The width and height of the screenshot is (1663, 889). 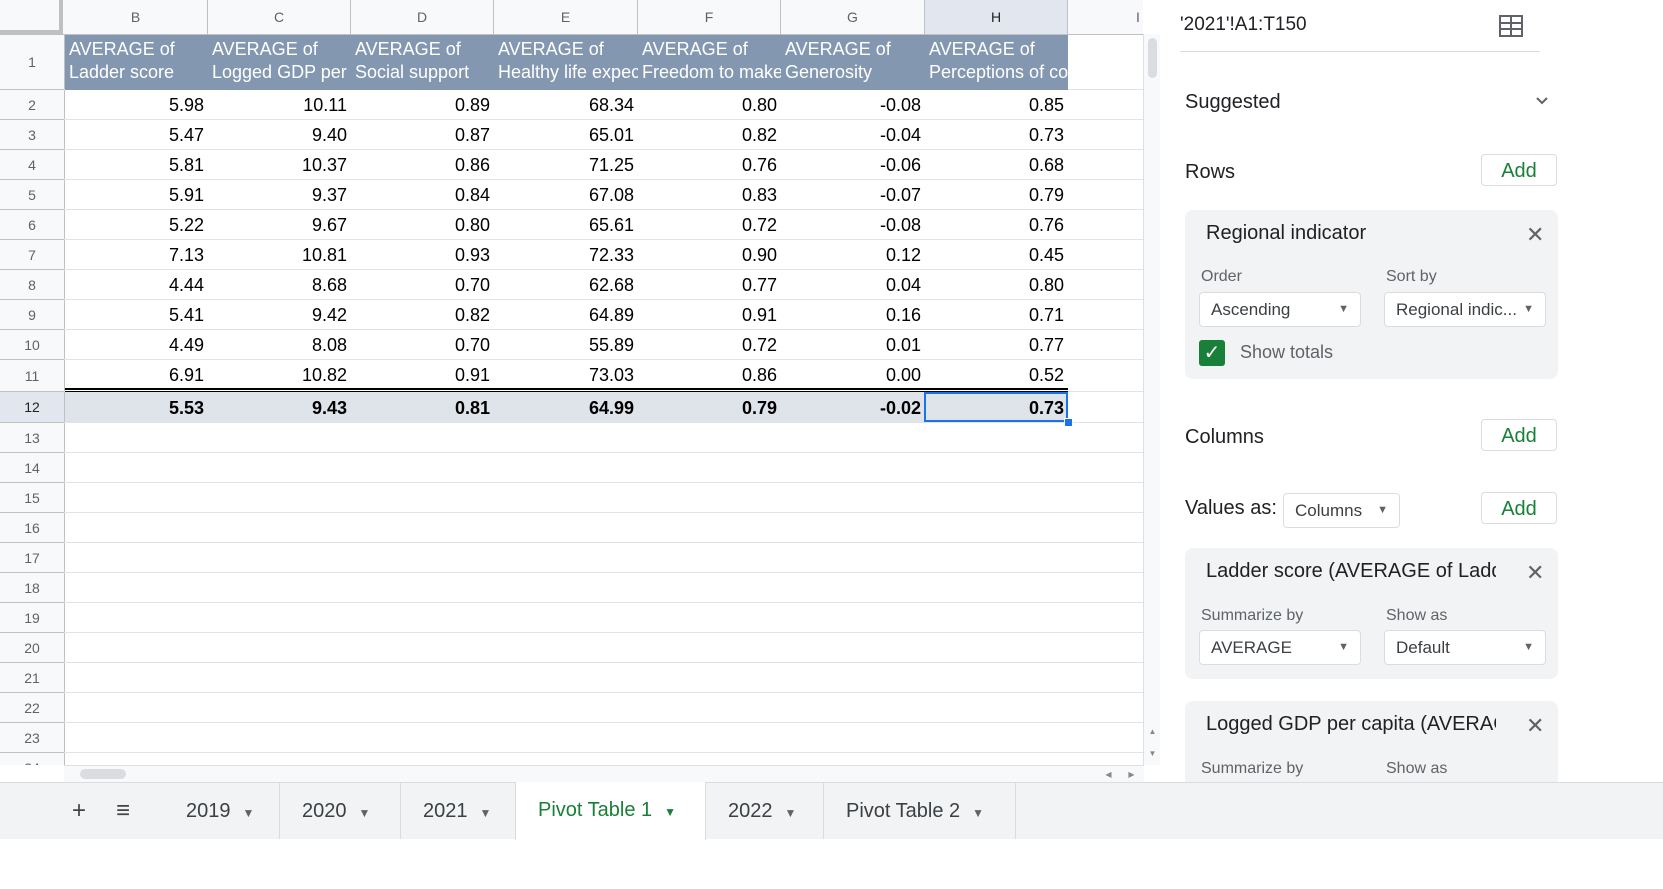 What do you see at coordinates (1519, 170) in the screenshot?
I see `add-row-button: Add` at bounding box center [1519, 170].